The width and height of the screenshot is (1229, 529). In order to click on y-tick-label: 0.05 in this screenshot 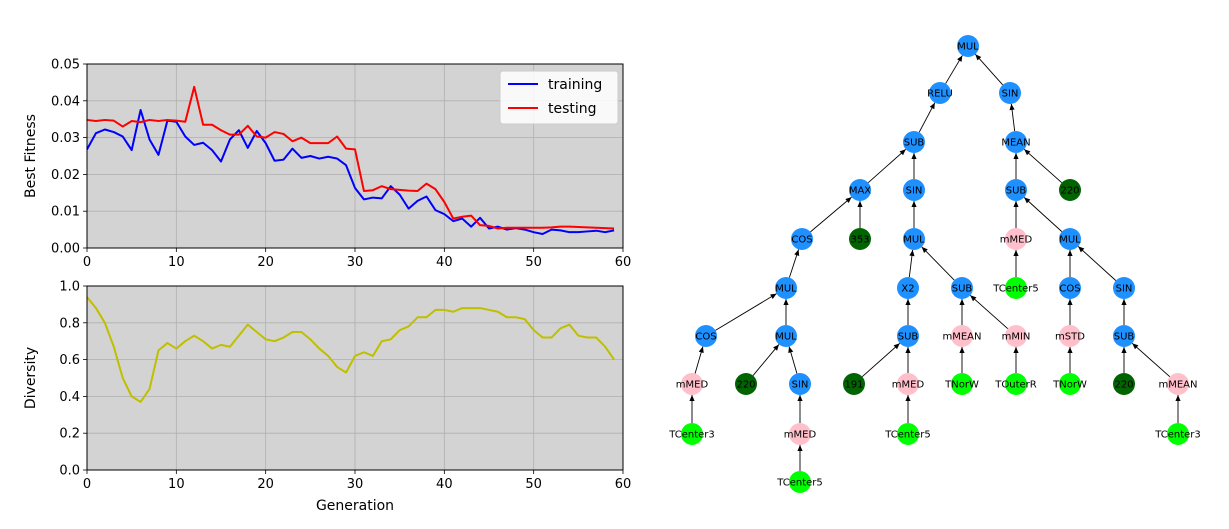, I will do `click(65, 65)`.